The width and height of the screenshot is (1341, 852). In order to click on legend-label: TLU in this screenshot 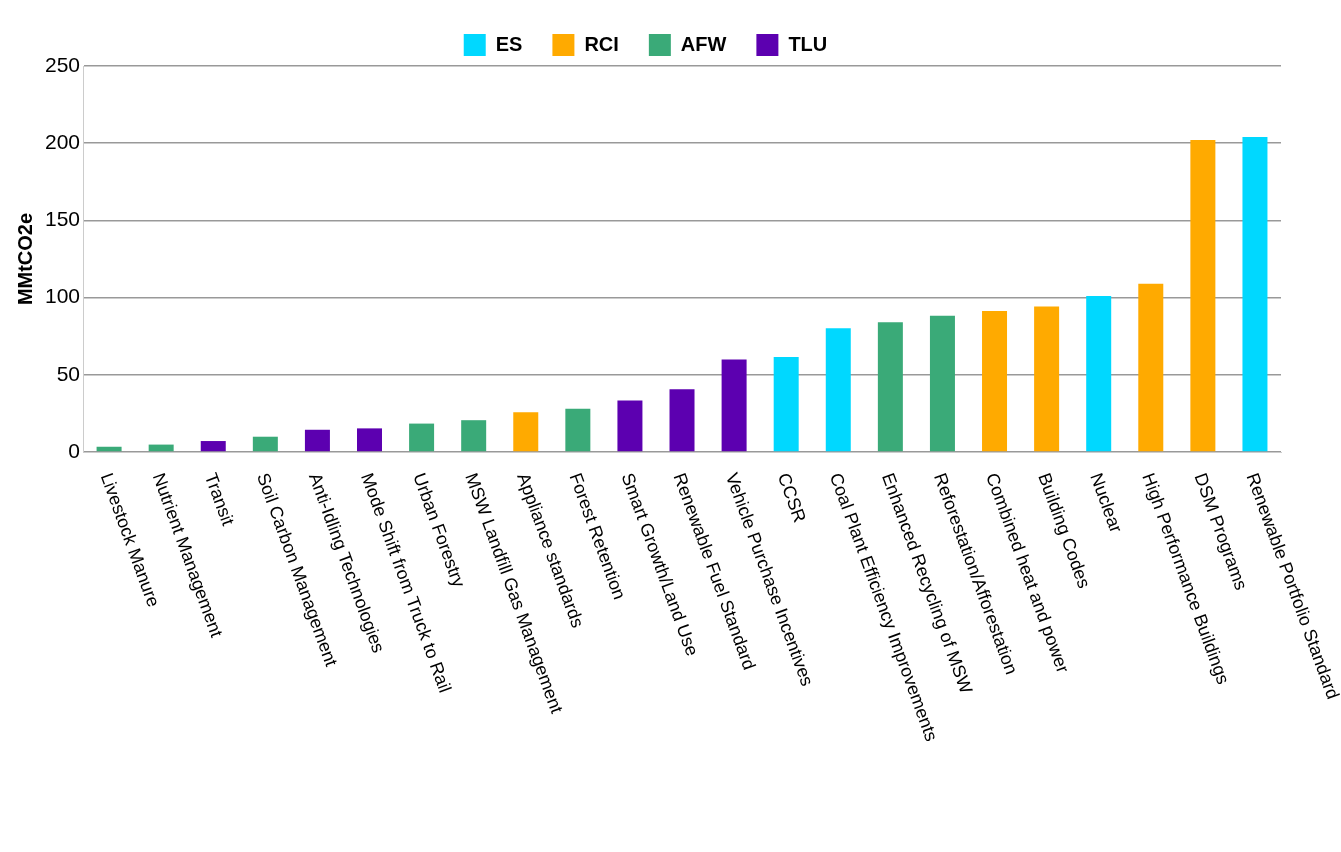, I will do `click(808, 43)`.